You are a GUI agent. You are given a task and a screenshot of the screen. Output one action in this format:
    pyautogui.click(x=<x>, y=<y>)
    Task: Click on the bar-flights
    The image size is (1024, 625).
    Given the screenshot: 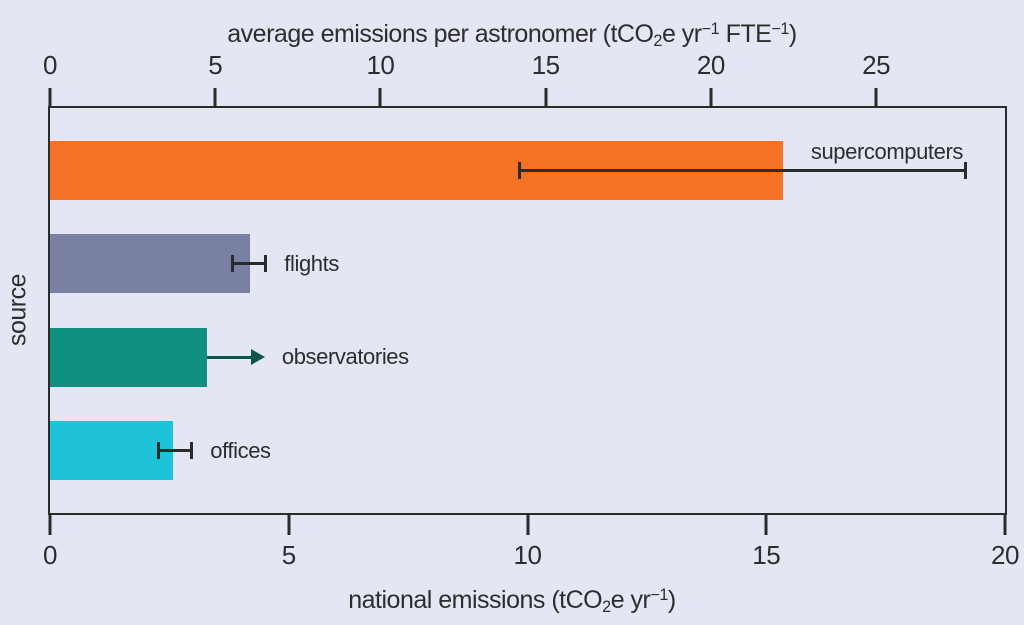 What is the action you would take?
    pyautogui.click(x=150, y=264)
    